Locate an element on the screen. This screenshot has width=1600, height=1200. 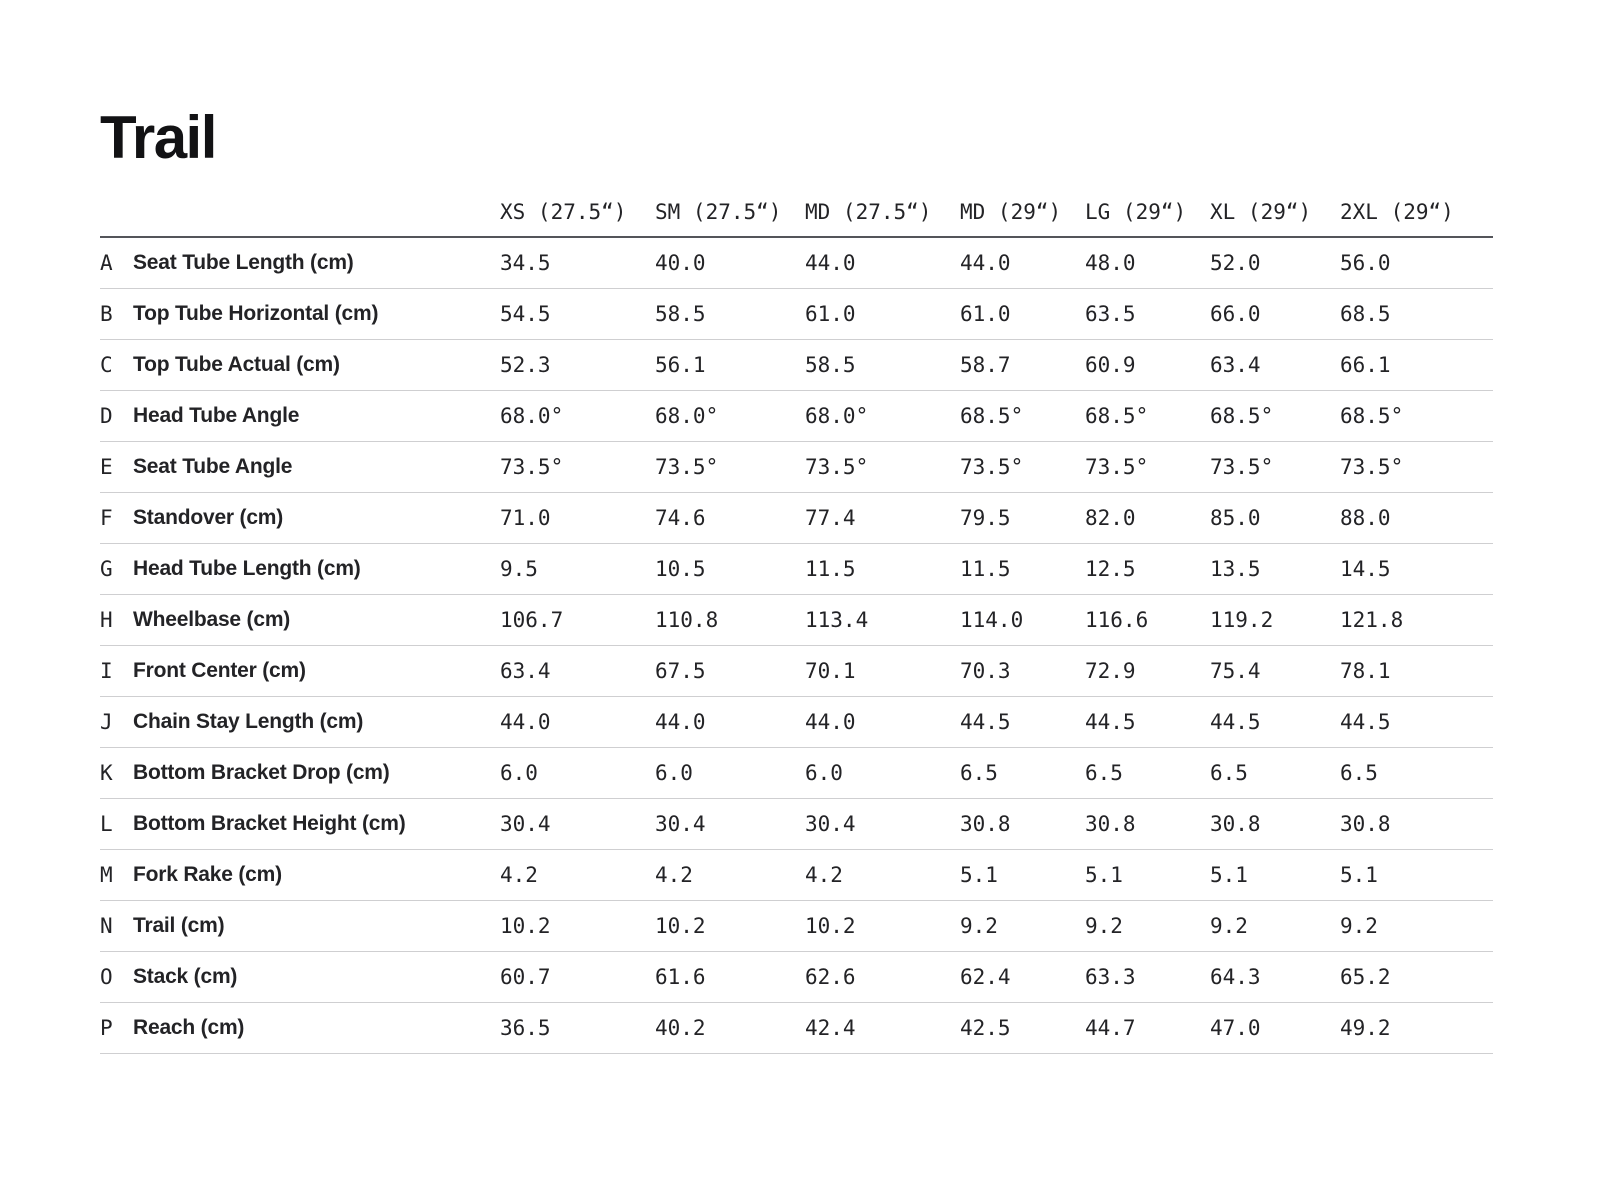
row-letter: N is located at coordinates (116, 926).